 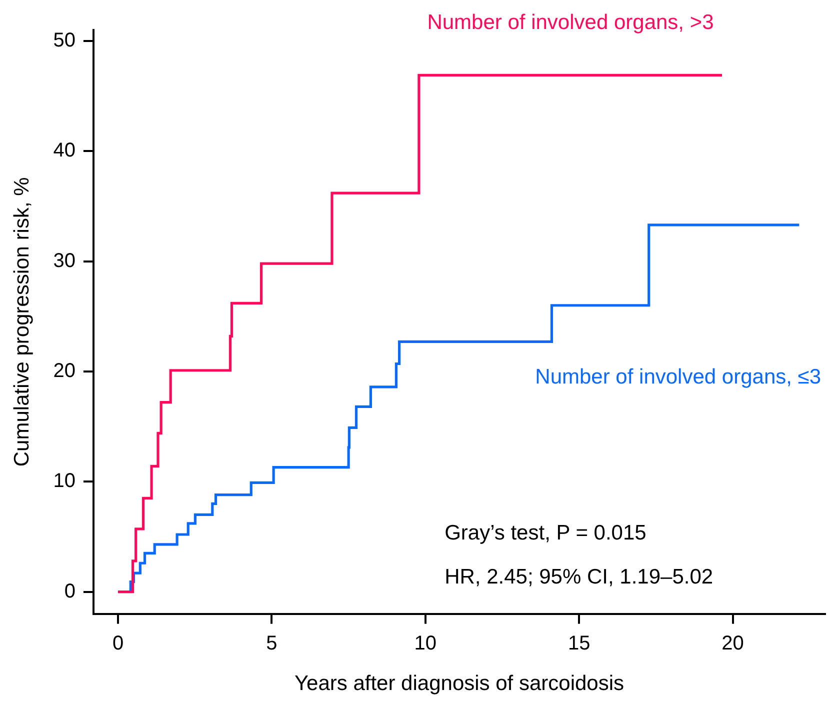 What do you see at coordinates (425, 643) in the screenshot?
I see `x-tick-label: 10` at bounding box center [425, 643].